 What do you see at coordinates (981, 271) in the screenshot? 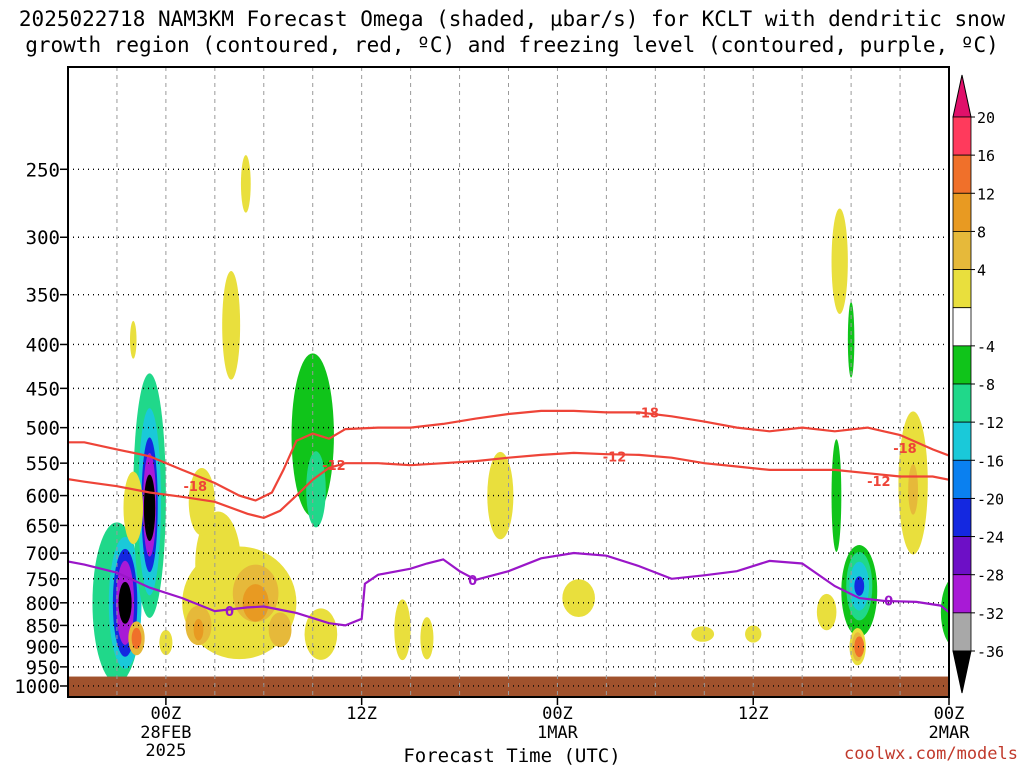
I see `colorbar-label: 4` at bounding box center [981, 271].